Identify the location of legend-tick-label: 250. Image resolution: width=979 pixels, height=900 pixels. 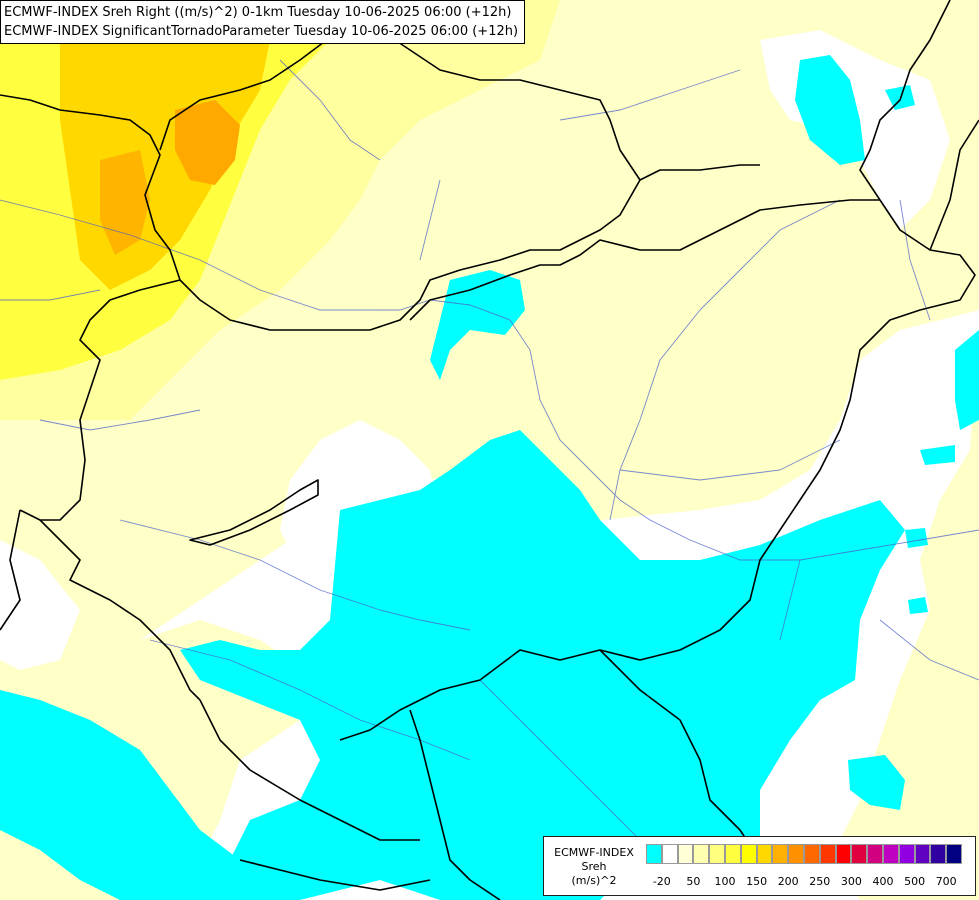
(820, 881).